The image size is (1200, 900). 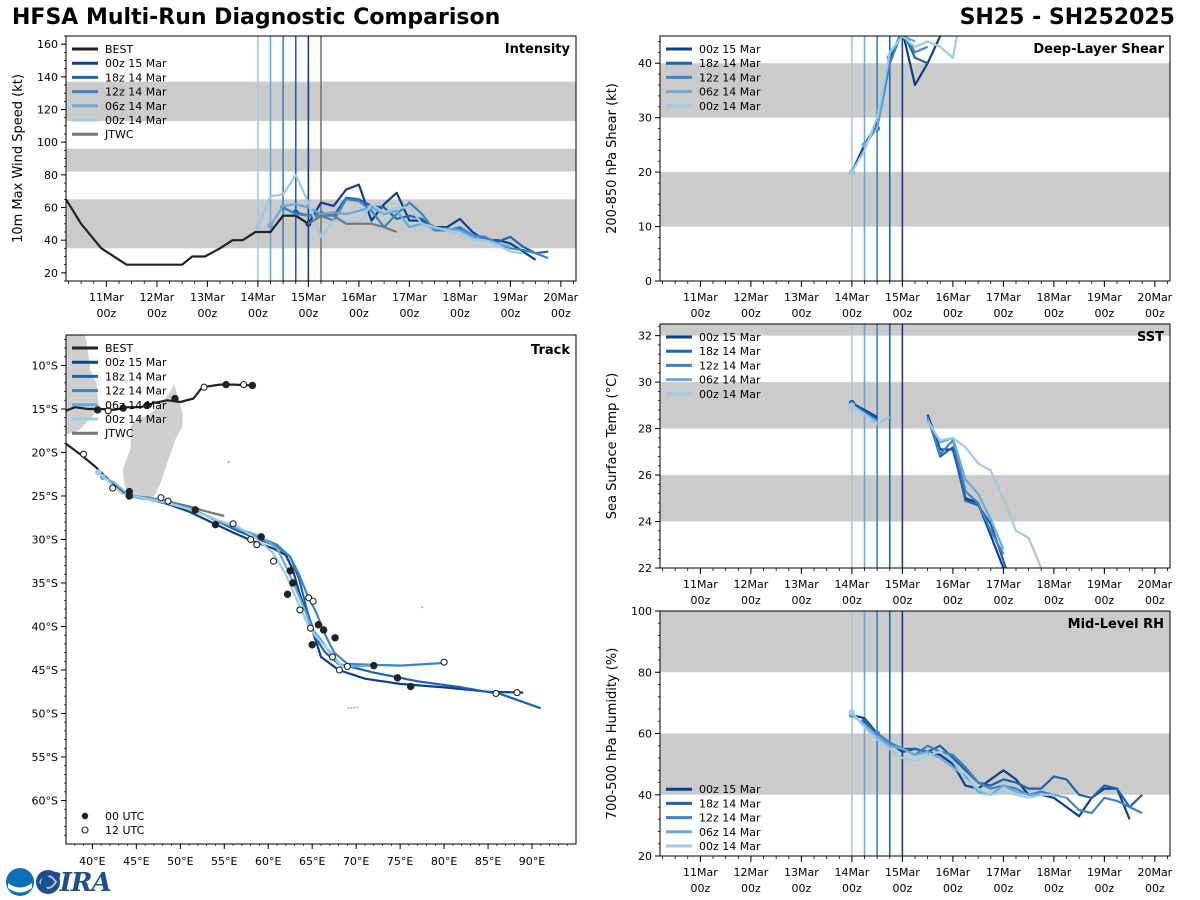 What do you see at coordinates (751, 297) in the screenshot?
I see `shear-x-tick-label: 12Mar` at bounding box center [751, 297].